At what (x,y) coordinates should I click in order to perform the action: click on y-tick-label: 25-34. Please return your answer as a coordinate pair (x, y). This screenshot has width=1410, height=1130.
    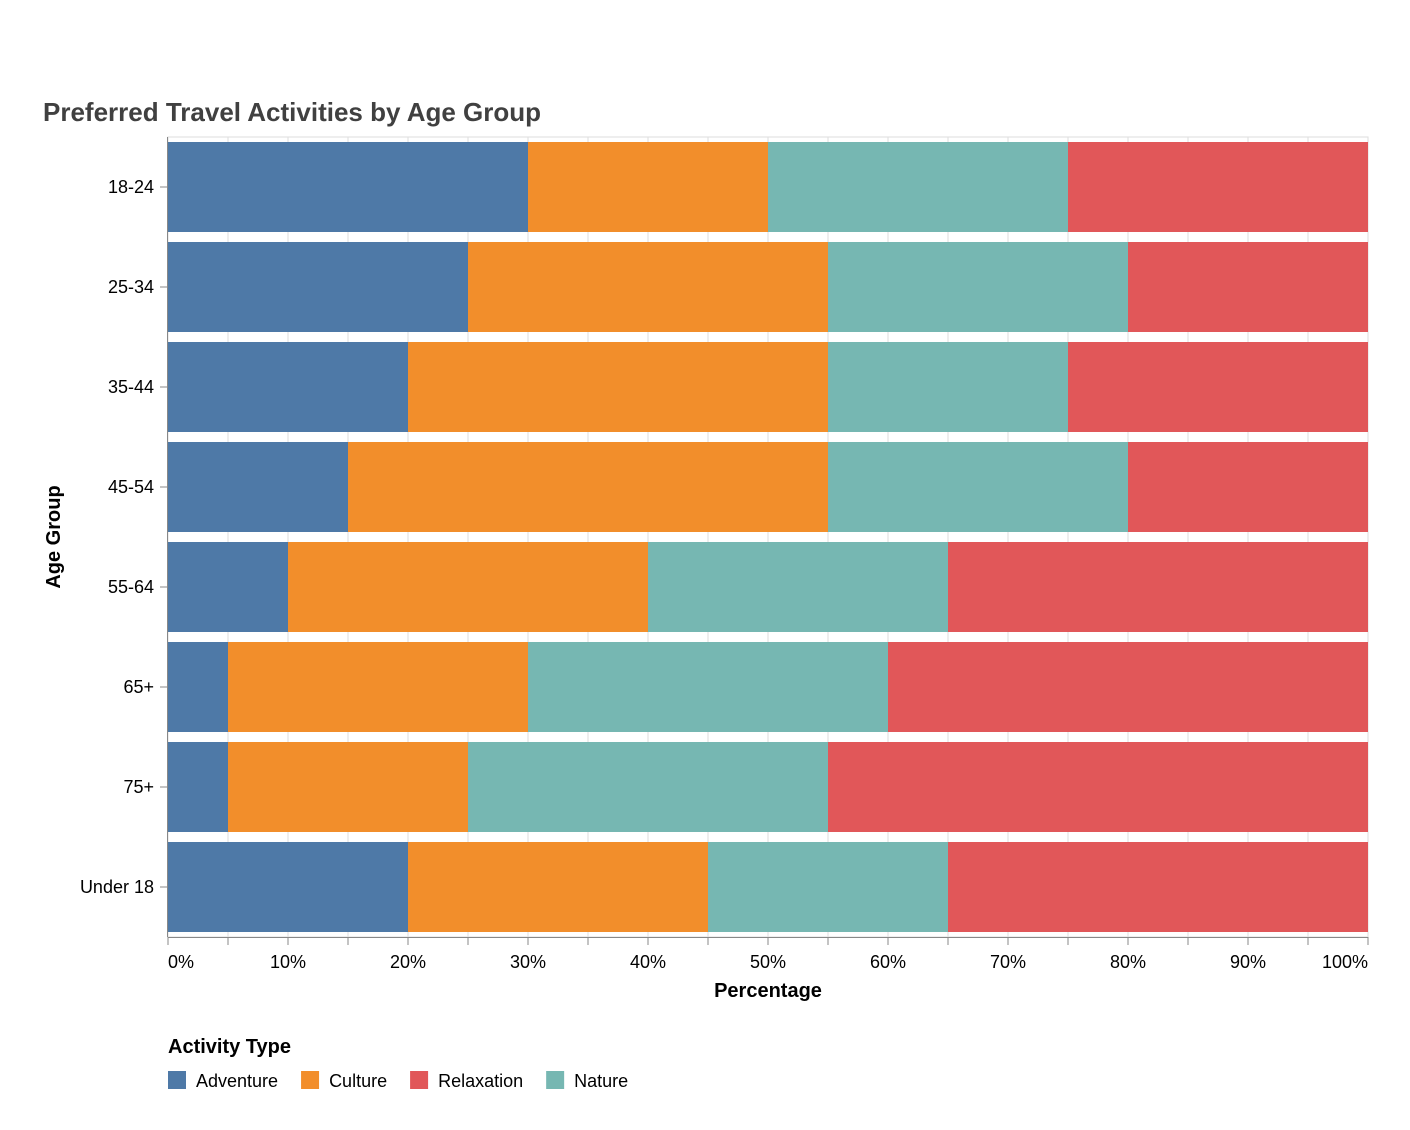
    Looking at the image, I should click on (131, 287).